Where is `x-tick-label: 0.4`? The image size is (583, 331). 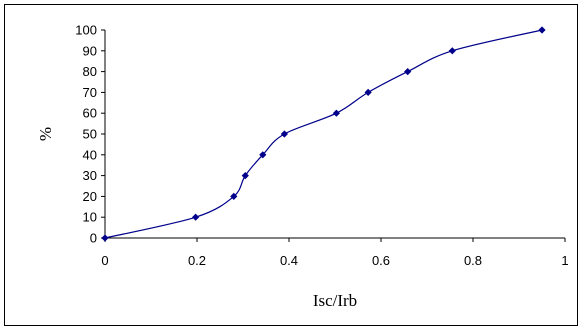 x-tick-label: 0.4 is located at coordinates (289, 260).